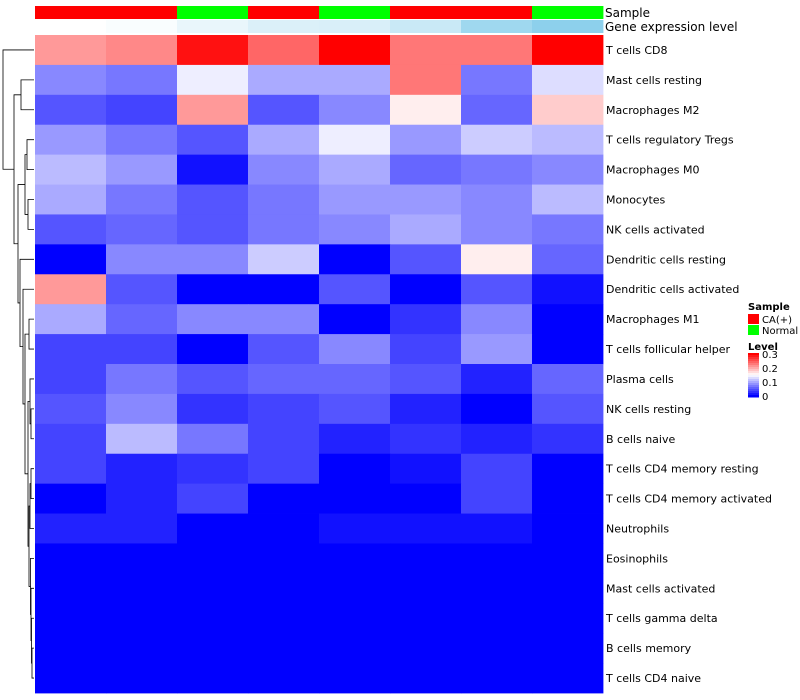 This screenshot has height=700, width=800. What do you see at coordinates (71, 528) in the screenshot?
I see `heatmap-cell-r16-c0` at bounding box center [71, 528].